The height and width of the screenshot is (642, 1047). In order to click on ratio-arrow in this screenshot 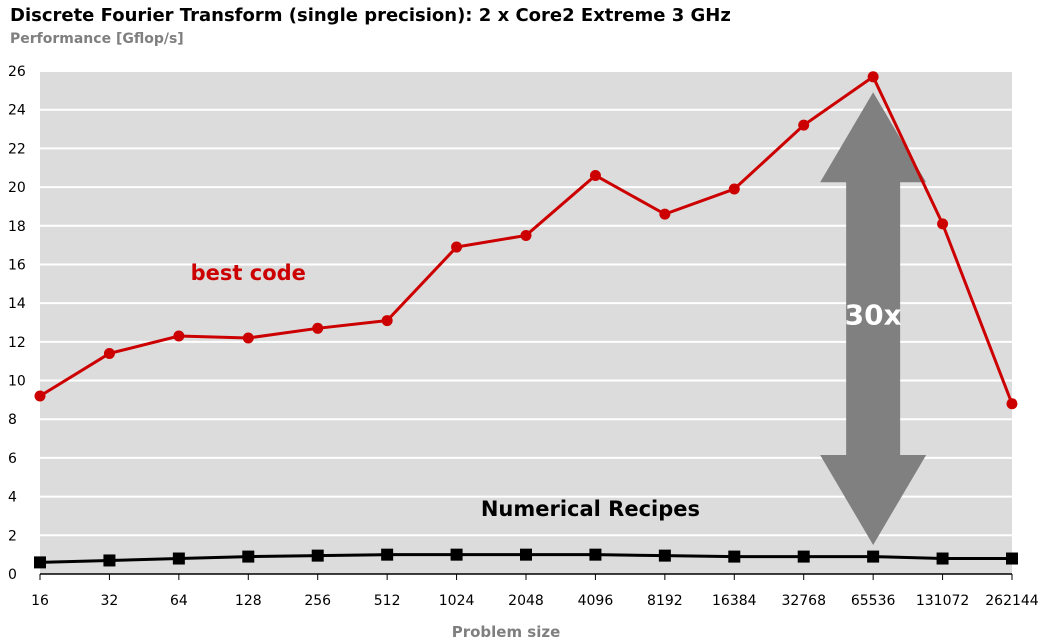, I will do `click(873, 318)`.